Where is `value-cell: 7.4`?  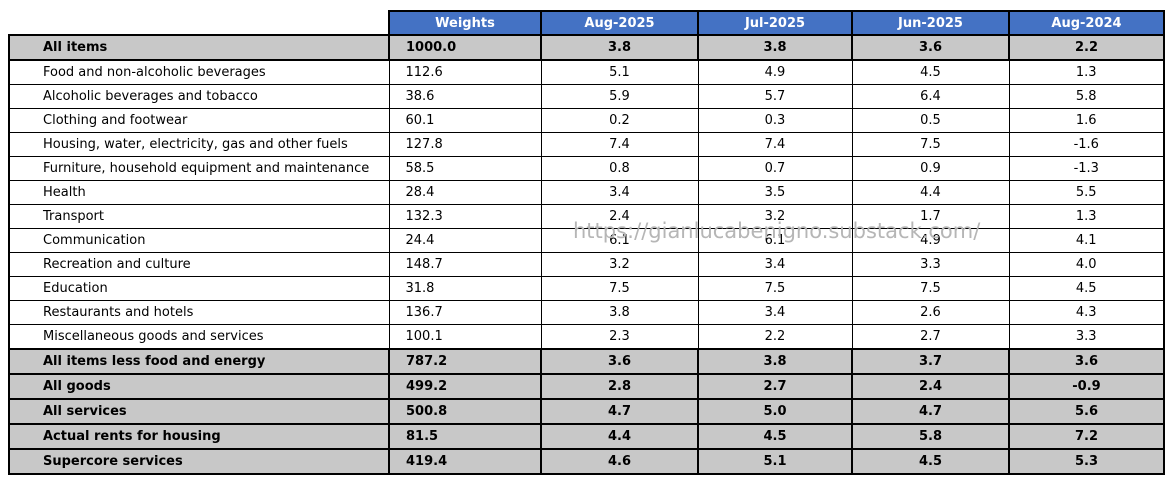 value-cell: 7.4 is located at coordinates (775, 144).